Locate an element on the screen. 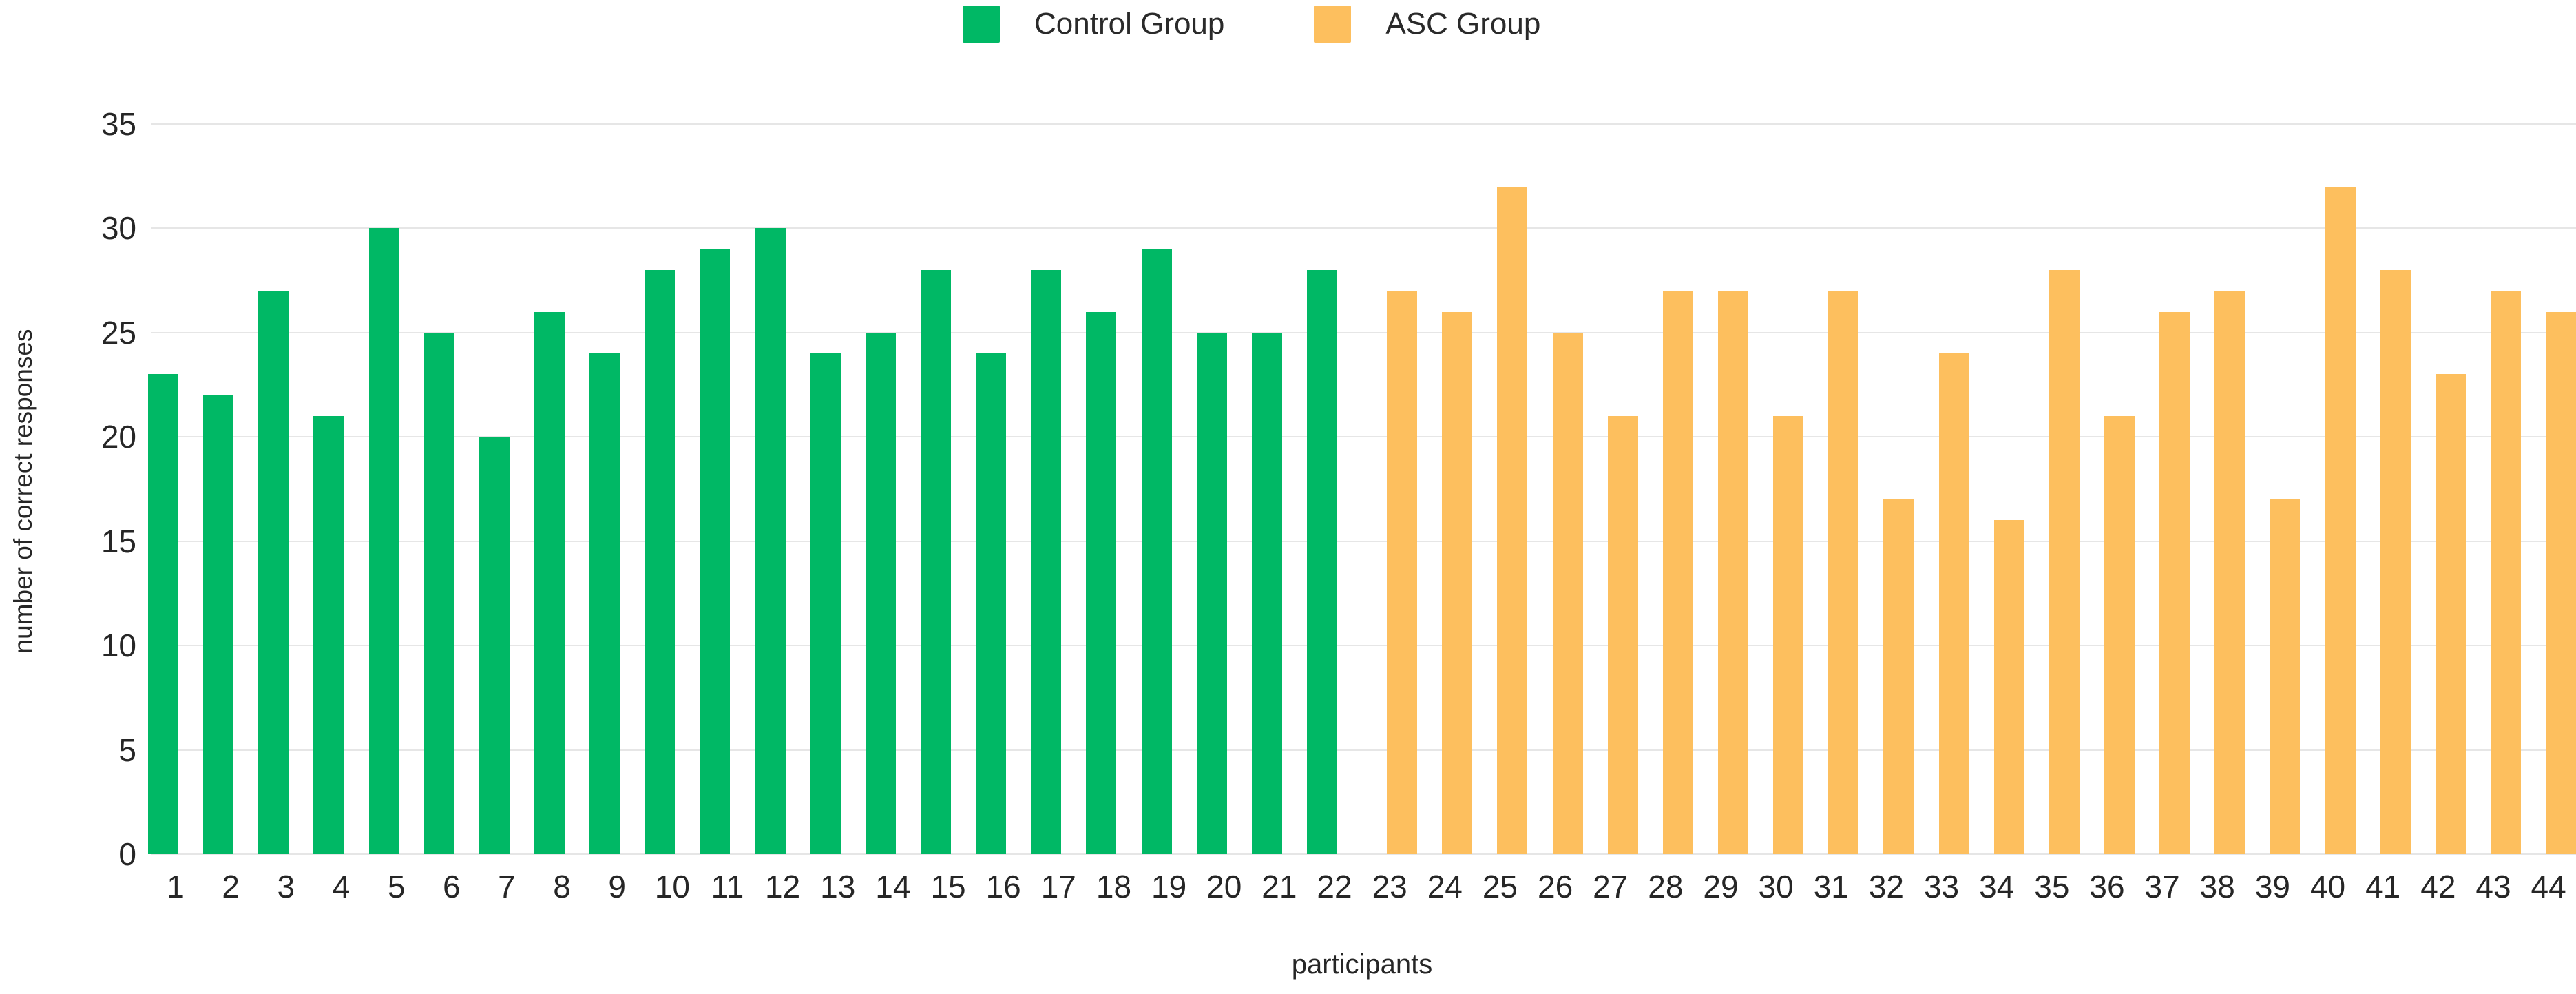  participant-slot-3: 3 is located at coordinates (285, 514).